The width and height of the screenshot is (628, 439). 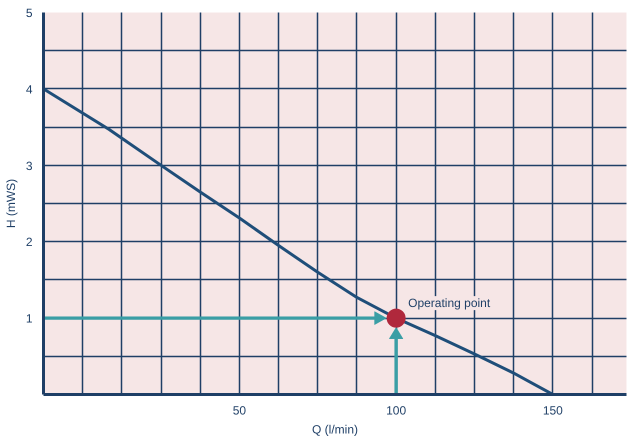 I want to click on x-axis-title: Q (l/min), so click(x=335, y=429).